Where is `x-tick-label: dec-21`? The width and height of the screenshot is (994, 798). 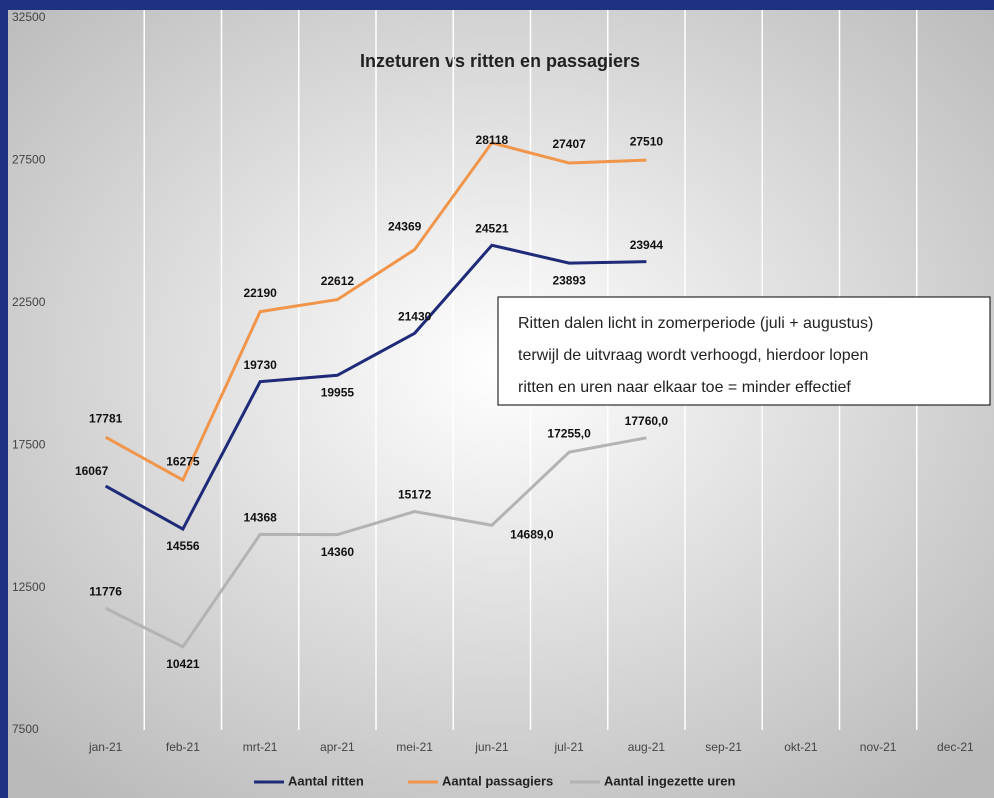
x-tick-label: dec-21 is located at coordinates (955, 747).